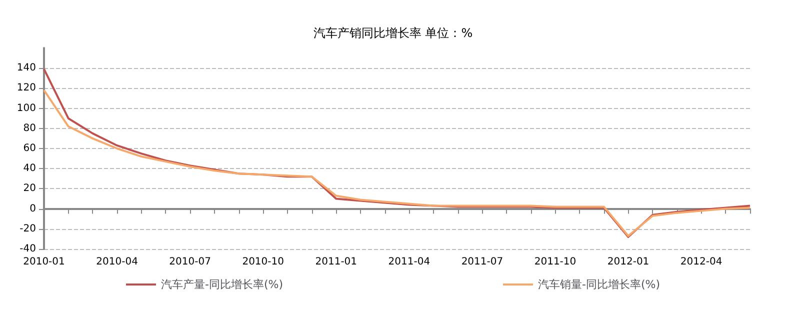  I want to click on y-tick-label: 140, so click(26, 68).